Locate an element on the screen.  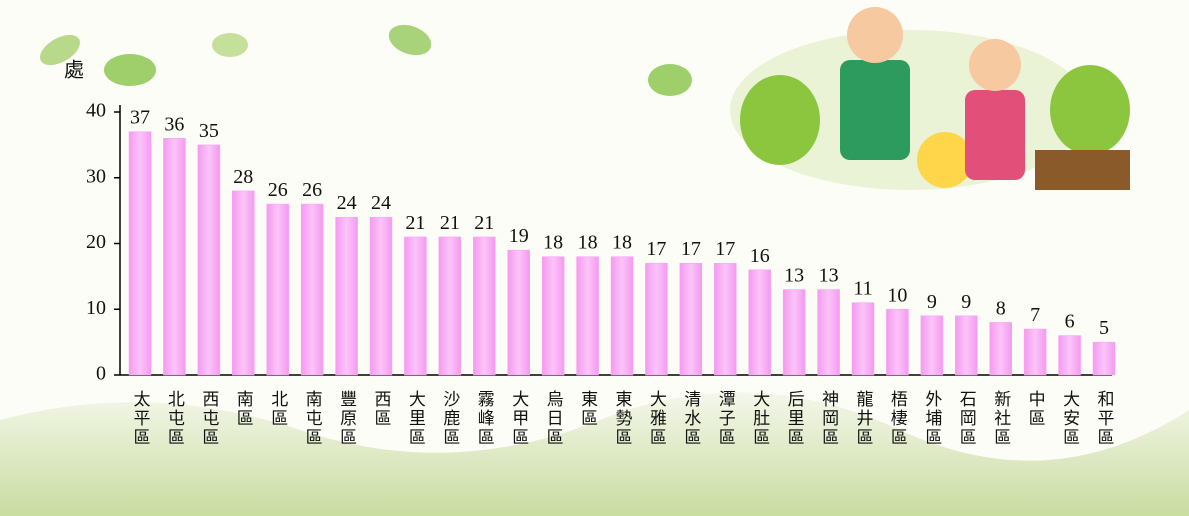
y-axis-label: 處 is located at coordinates (74, 70).